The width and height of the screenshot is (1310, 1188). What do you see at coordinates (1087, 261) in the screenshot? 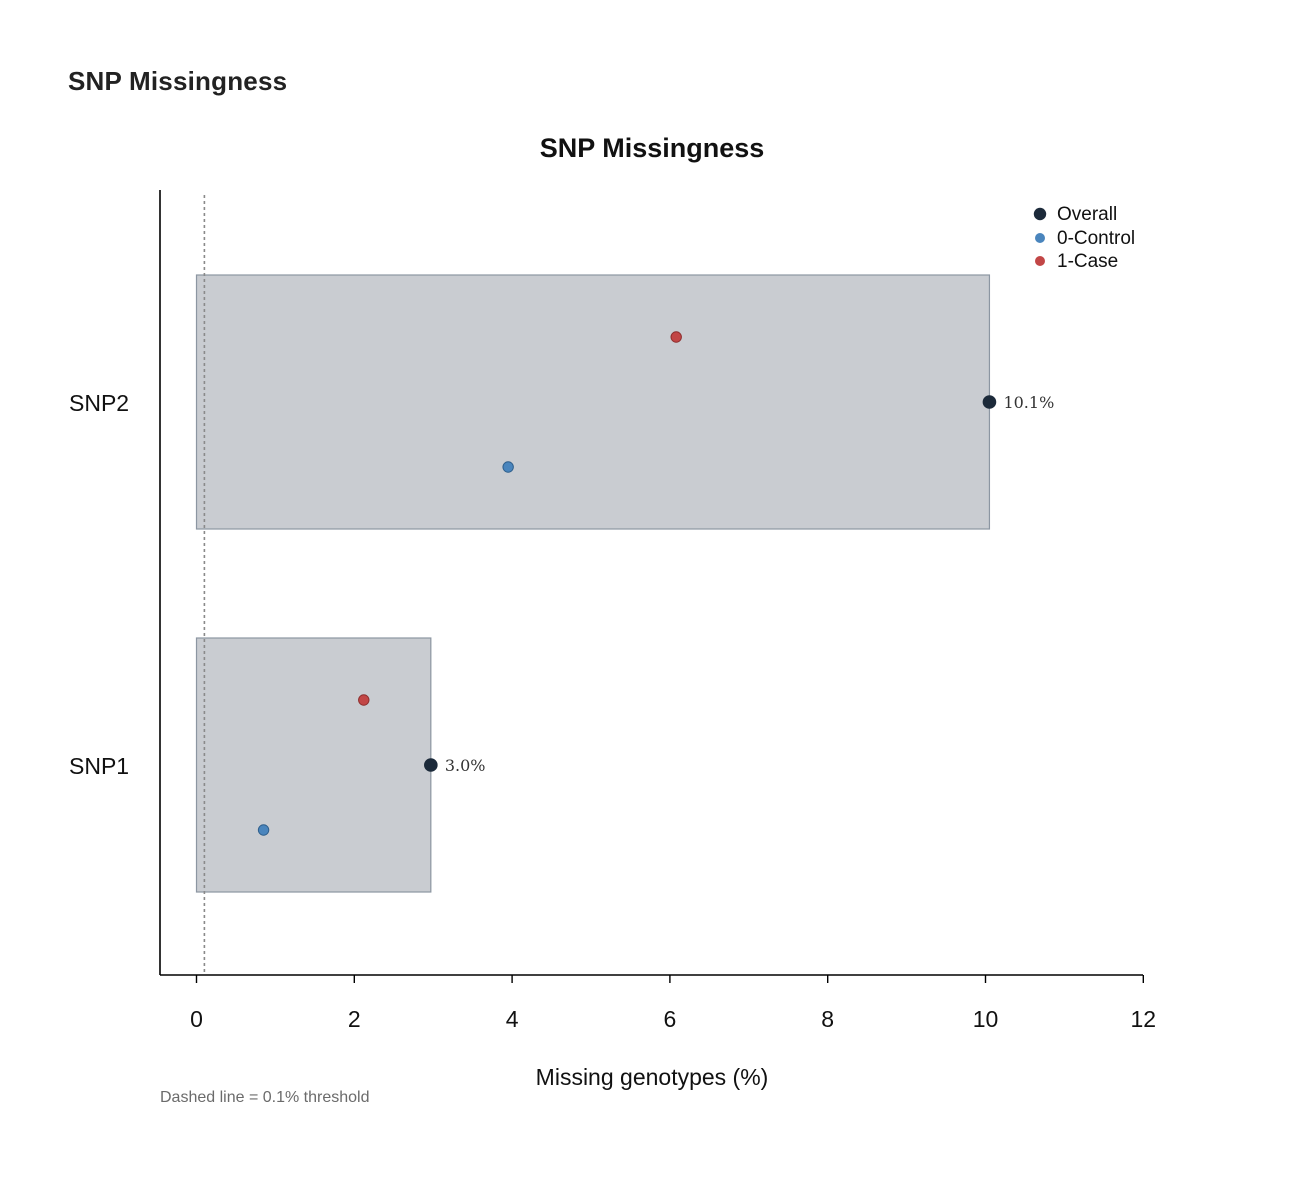
I see `legend-label-1-case: 1-Case` at bounding box center [1087, 261].